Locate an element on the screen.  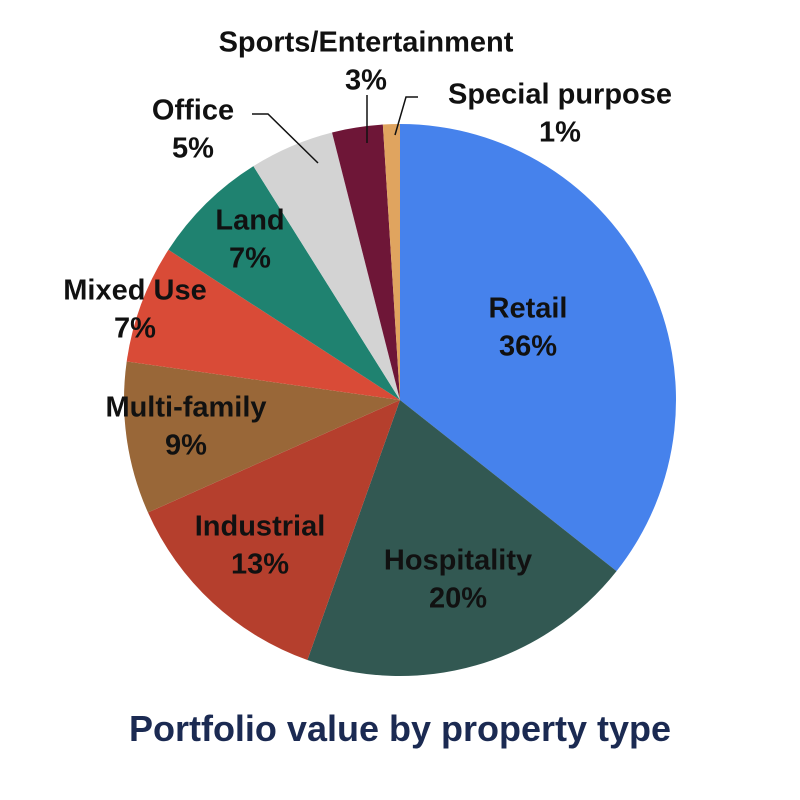
slice-label-hospitality: Hospitality is located at coordinates (458, 561).